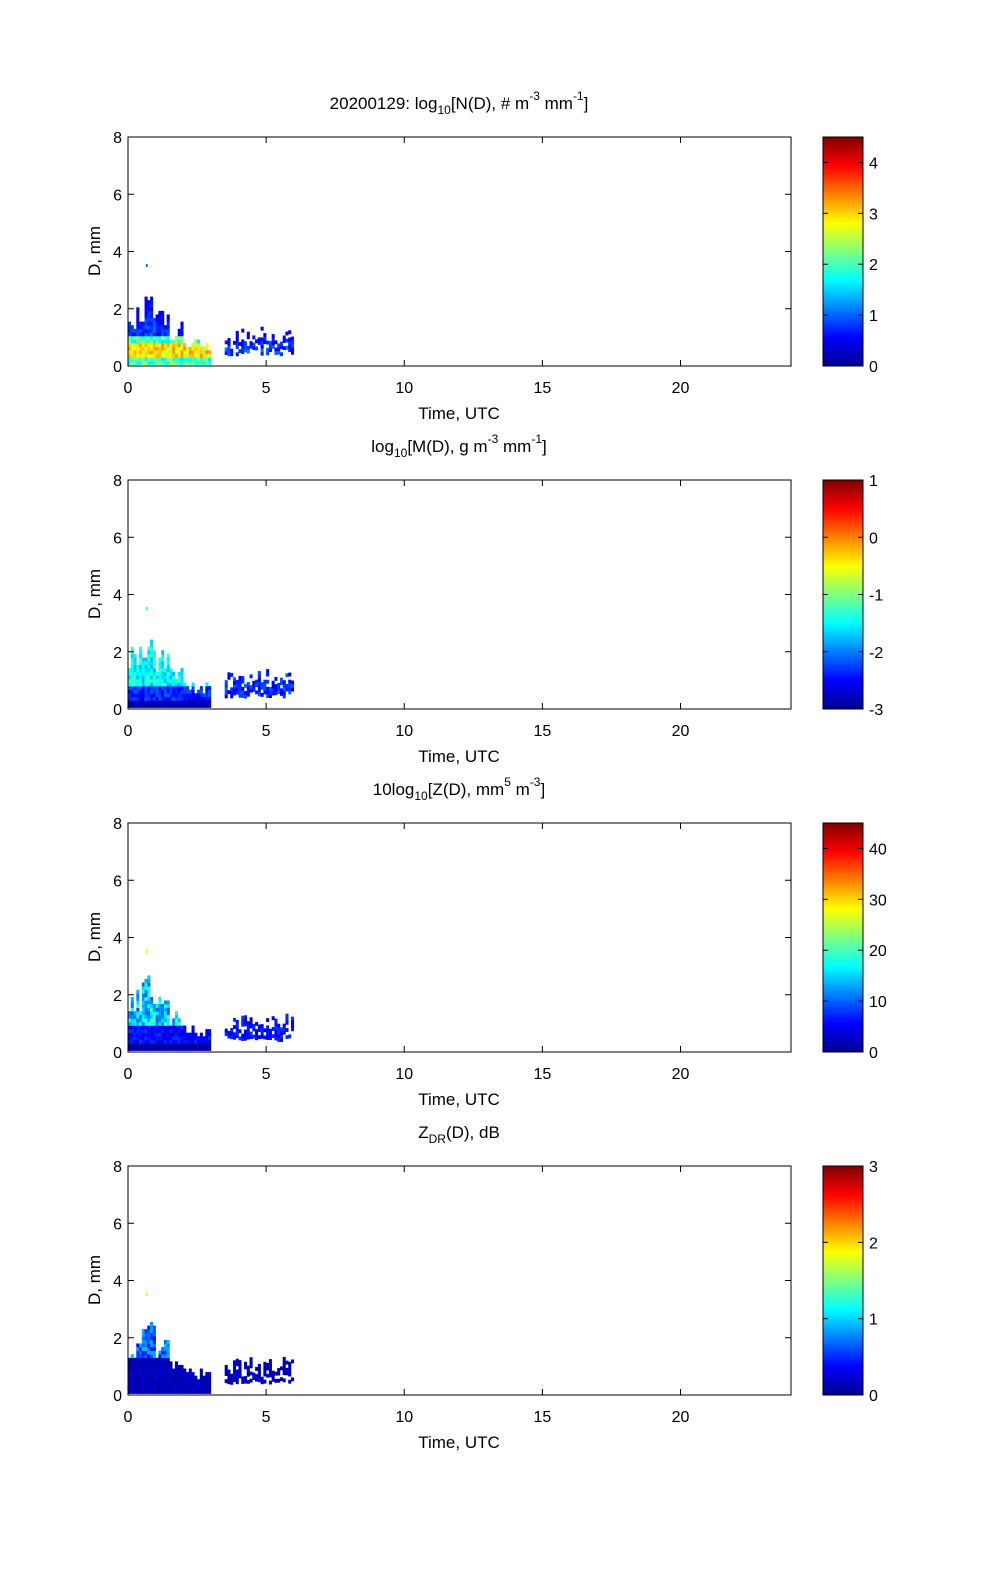 The width and height of the screenshot is (1000, 1580). Describe the element at coordinates (542, 731) in the screenshot. I see `x-tick-label: 15` at that location.